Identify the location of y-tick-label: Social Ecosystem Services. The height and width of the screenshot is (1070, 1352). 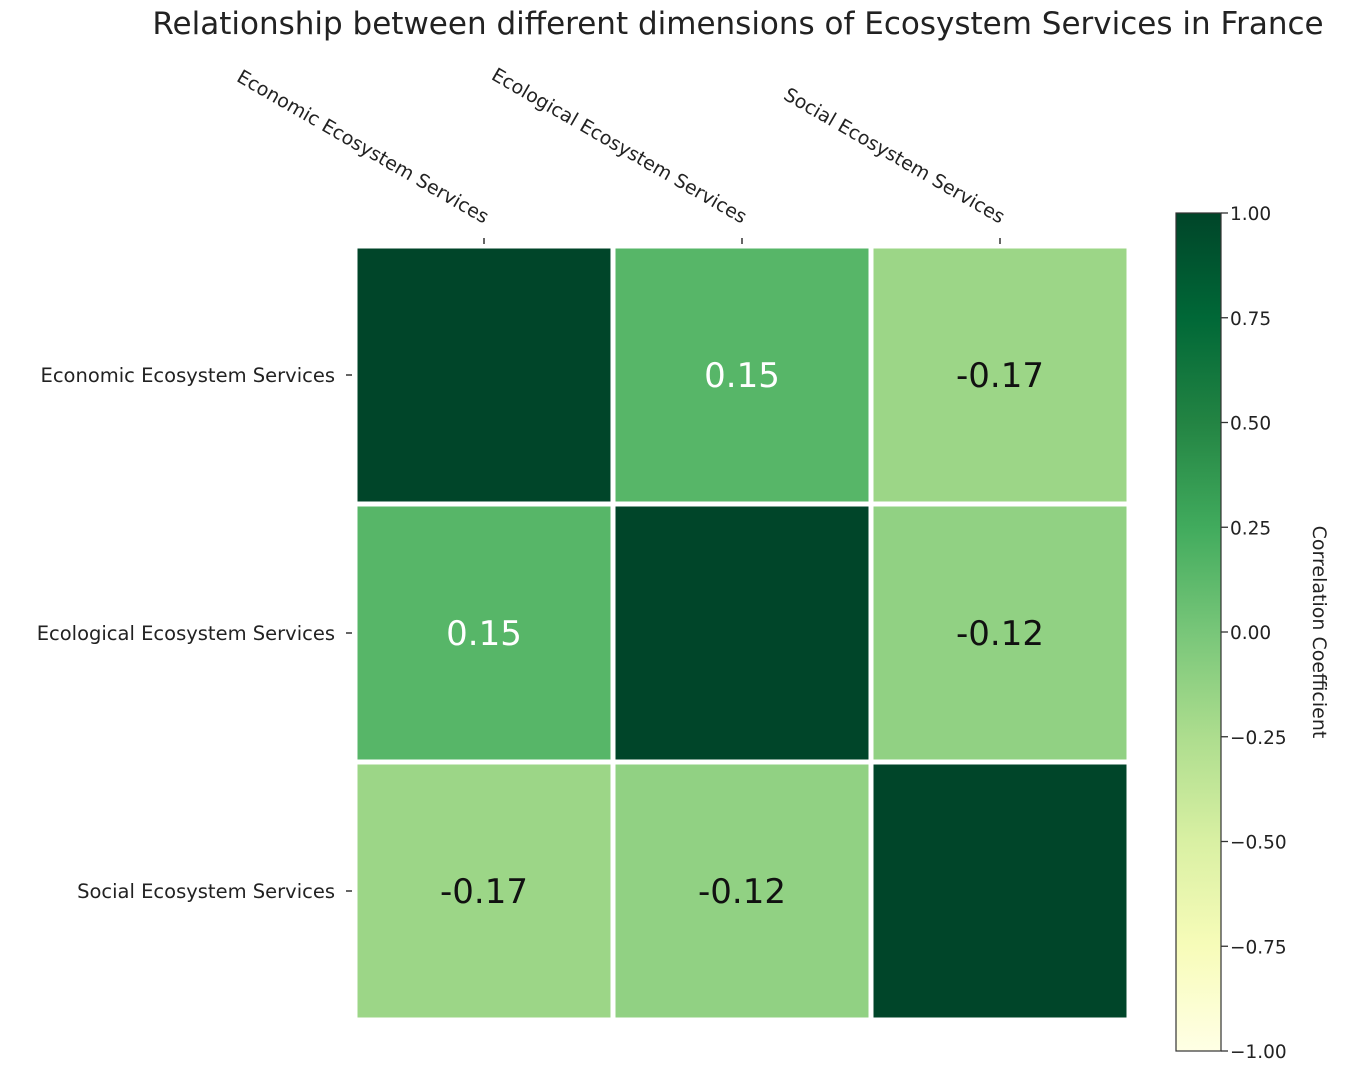
(206, 891).